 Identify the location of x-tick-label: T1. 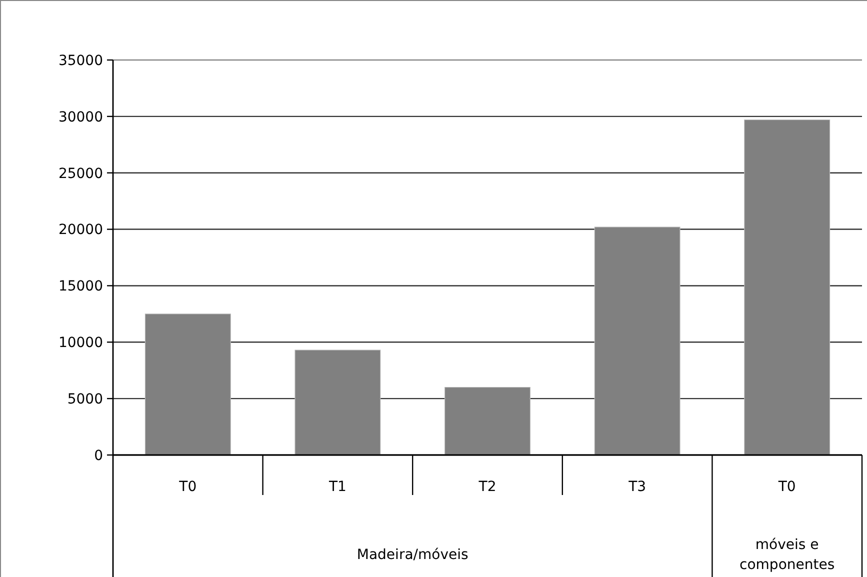
(337, 487).